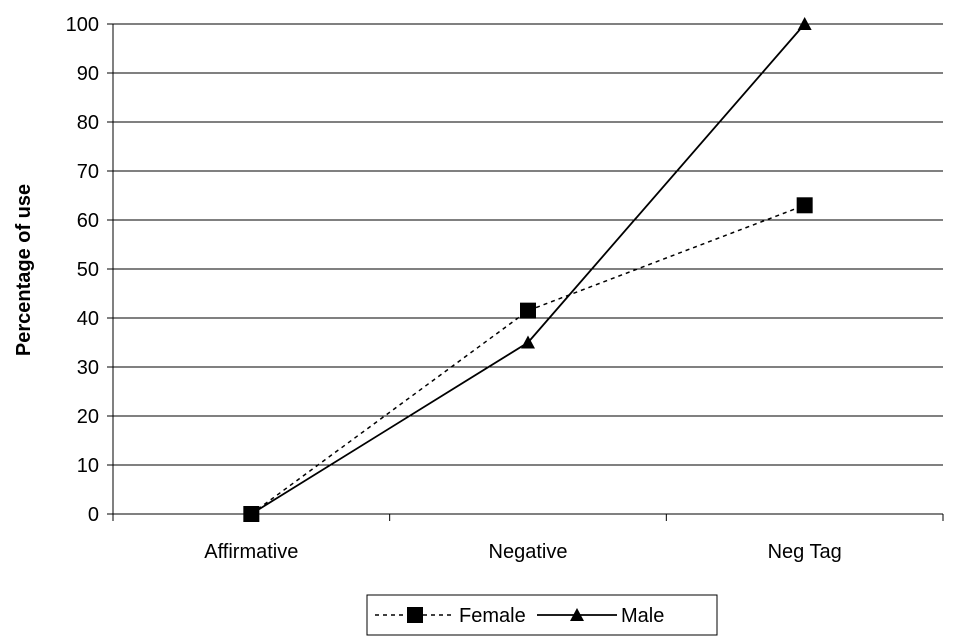 The width and height of the screenshot is (958, 639). Describe the element at coordinates (88, 74) in the screenshot. I see `y-tick-label: 90` at that location.